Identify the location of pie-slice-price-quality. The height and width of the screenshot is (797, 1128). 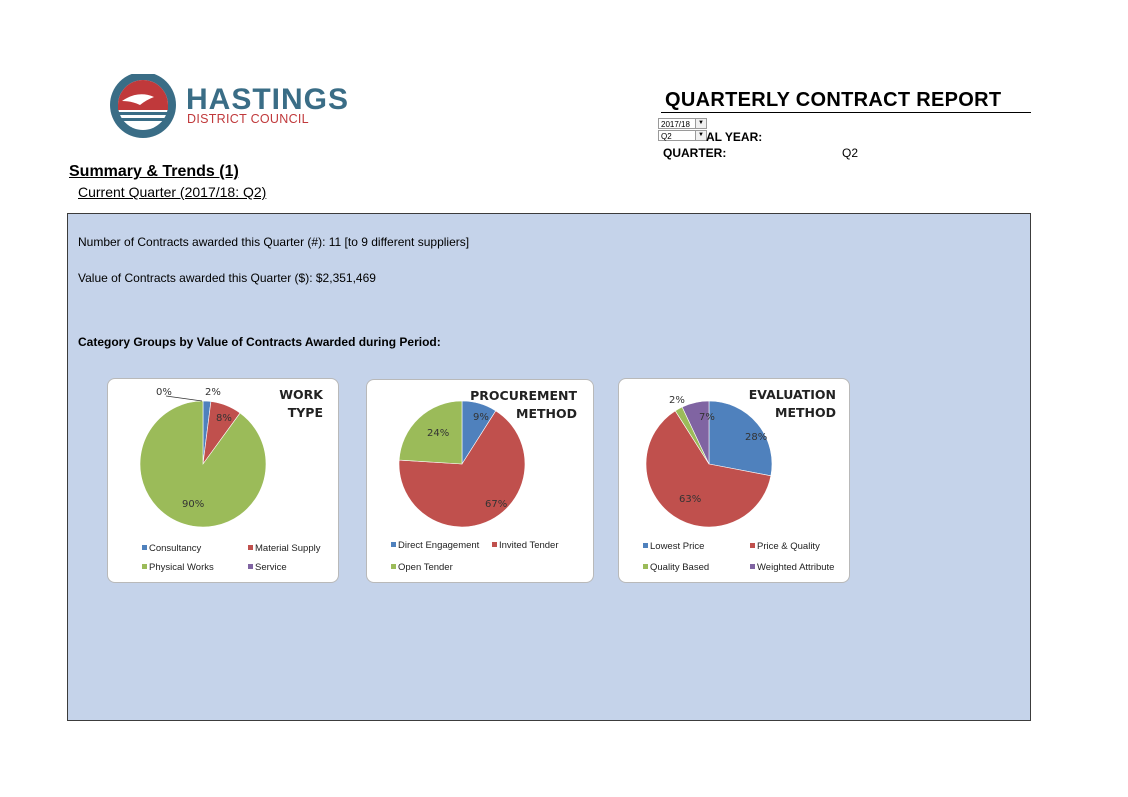
(708, 469).